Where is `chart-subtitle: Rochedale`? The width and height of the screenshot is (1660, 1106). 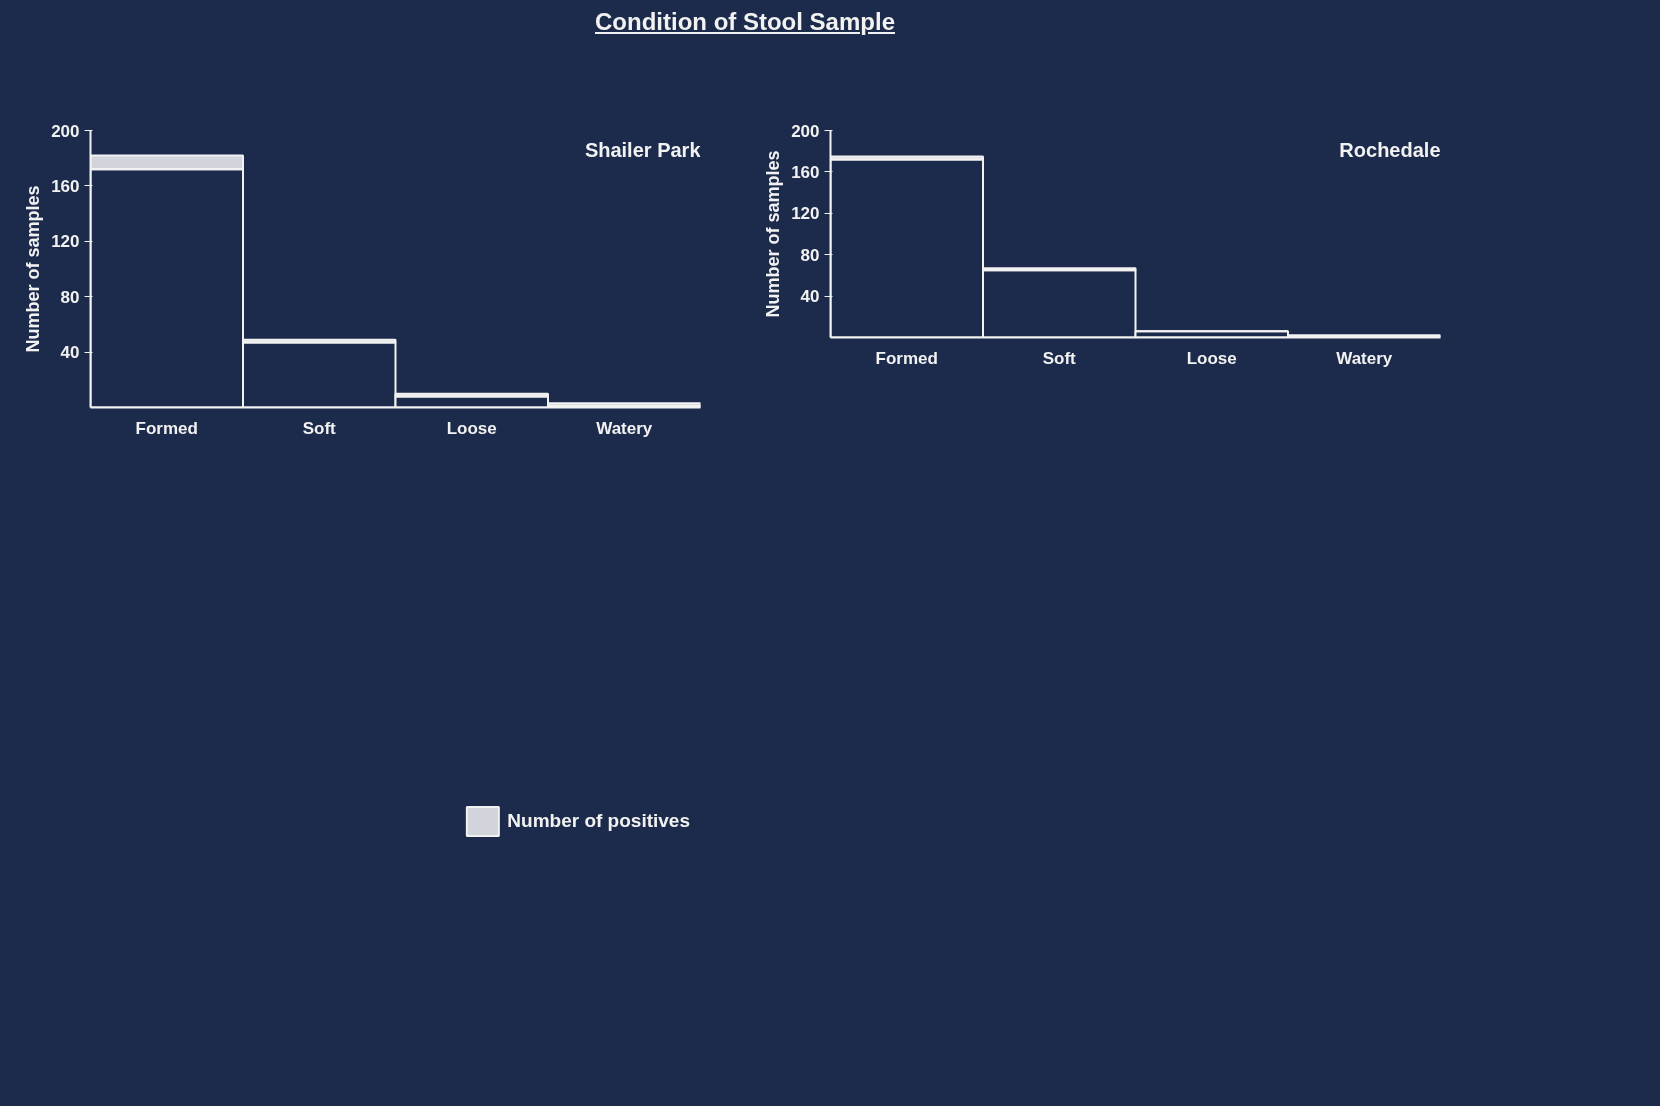
chart-subtitle: Rochedale is located at coordinates (1390, 149).